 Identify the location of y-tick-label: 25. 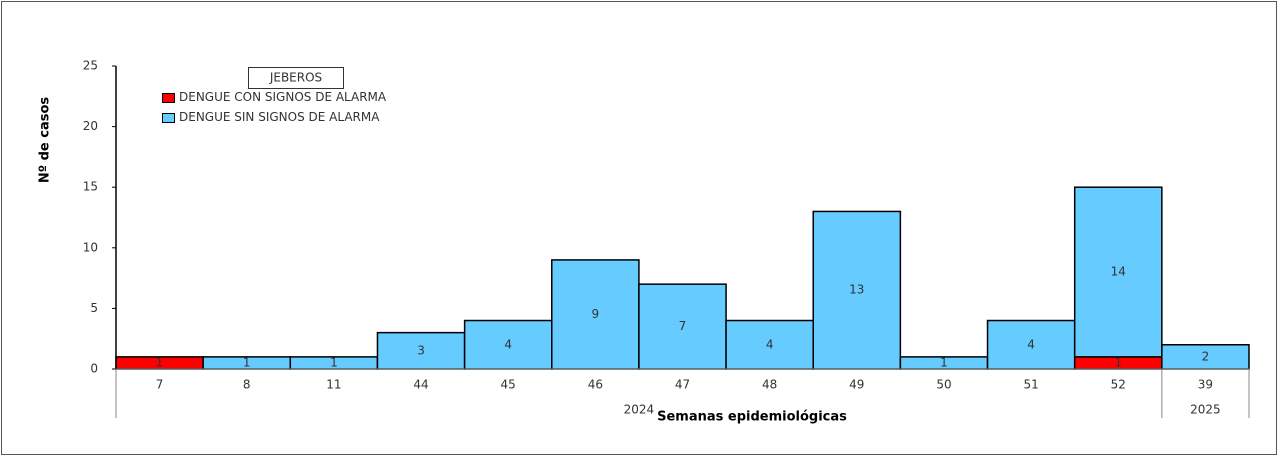
(90, 66).